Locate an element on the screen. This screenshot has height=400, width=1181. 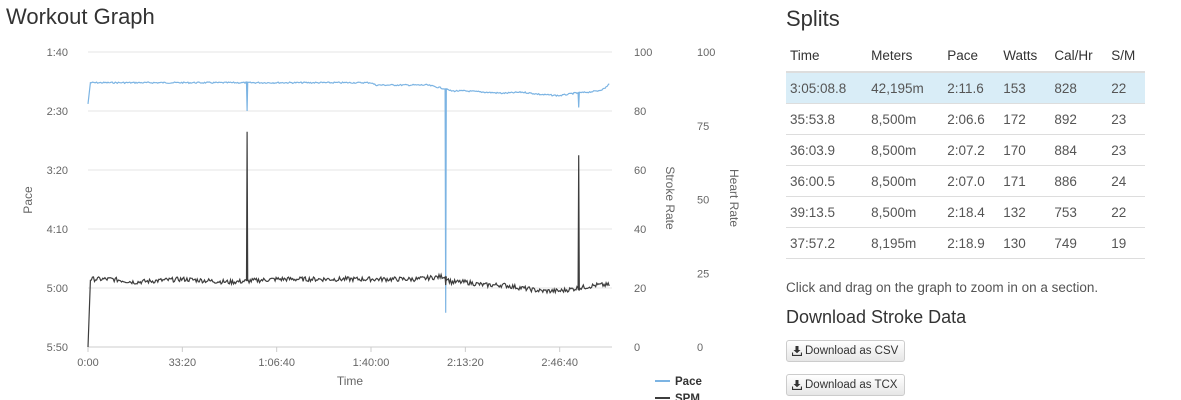
stroke-rate-tick-label: 20 is located at coordinates (640, 289).